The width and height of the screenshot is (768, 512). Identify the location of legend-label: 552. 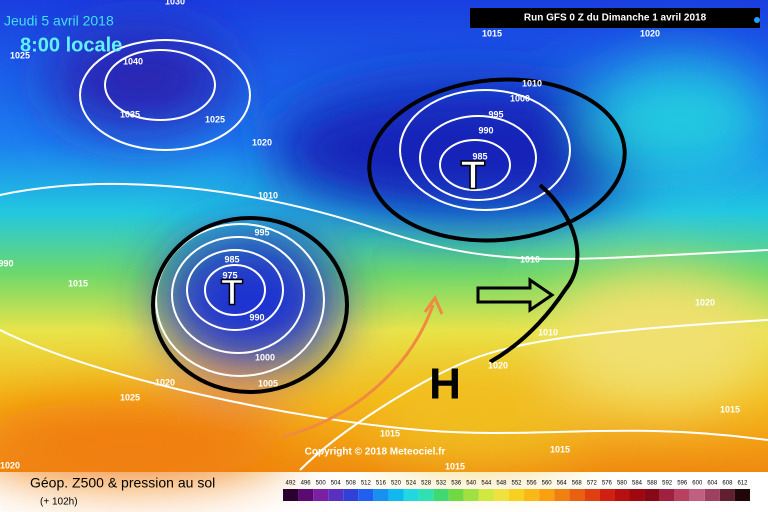
(516, 484).